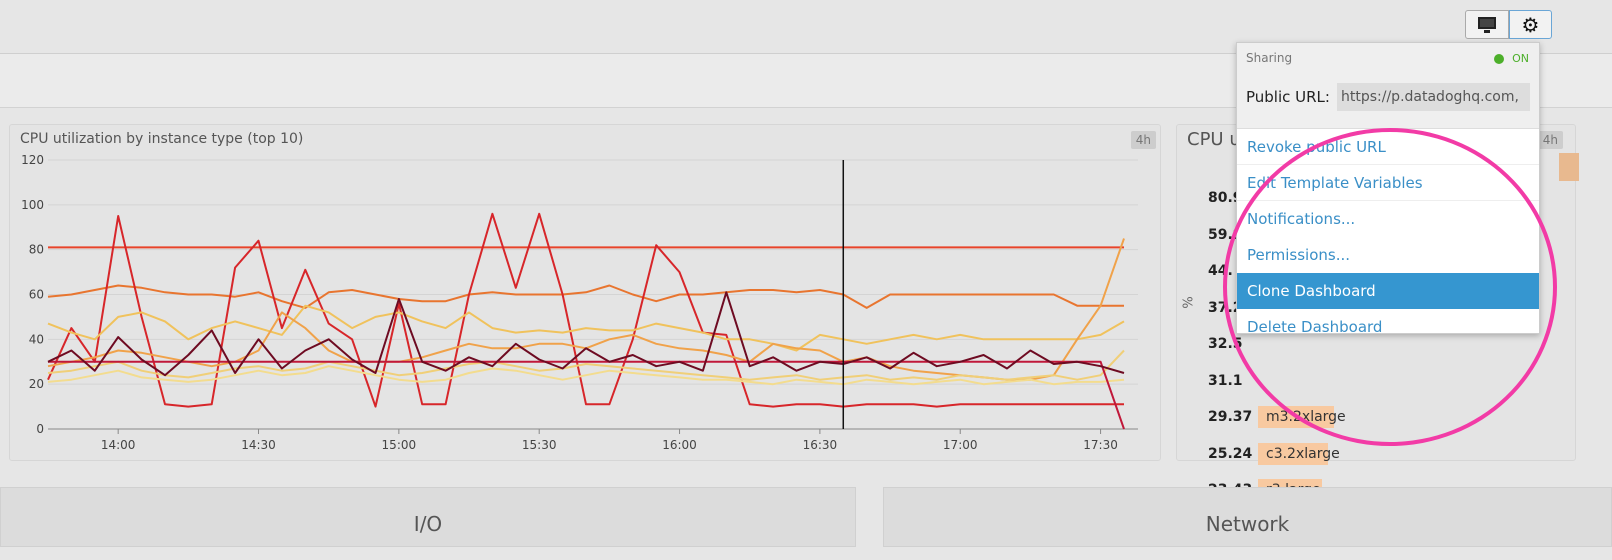  What do you see at coordinates (36, 250) in the screenshot?
I see `y-tick-label: 80` at bounding box center [36, 250].